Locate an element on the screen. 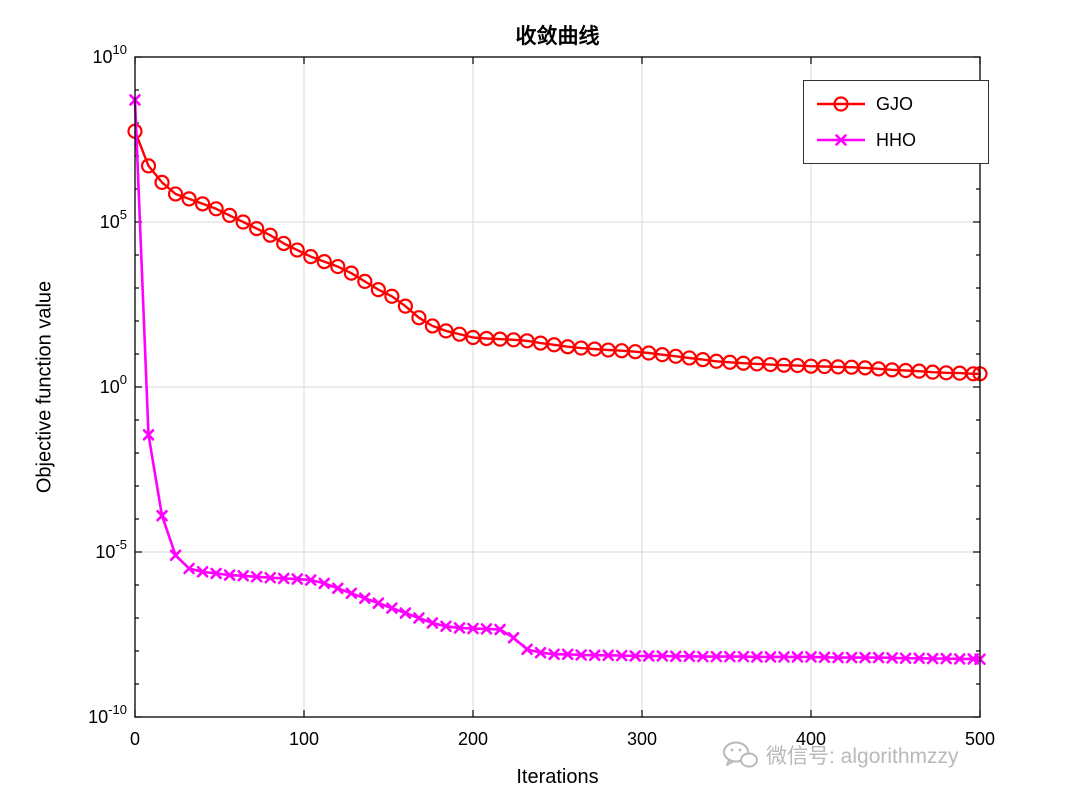 This screenshot has height=810, width=1080. svg-text: 400 is located at coordinates (811, 739).